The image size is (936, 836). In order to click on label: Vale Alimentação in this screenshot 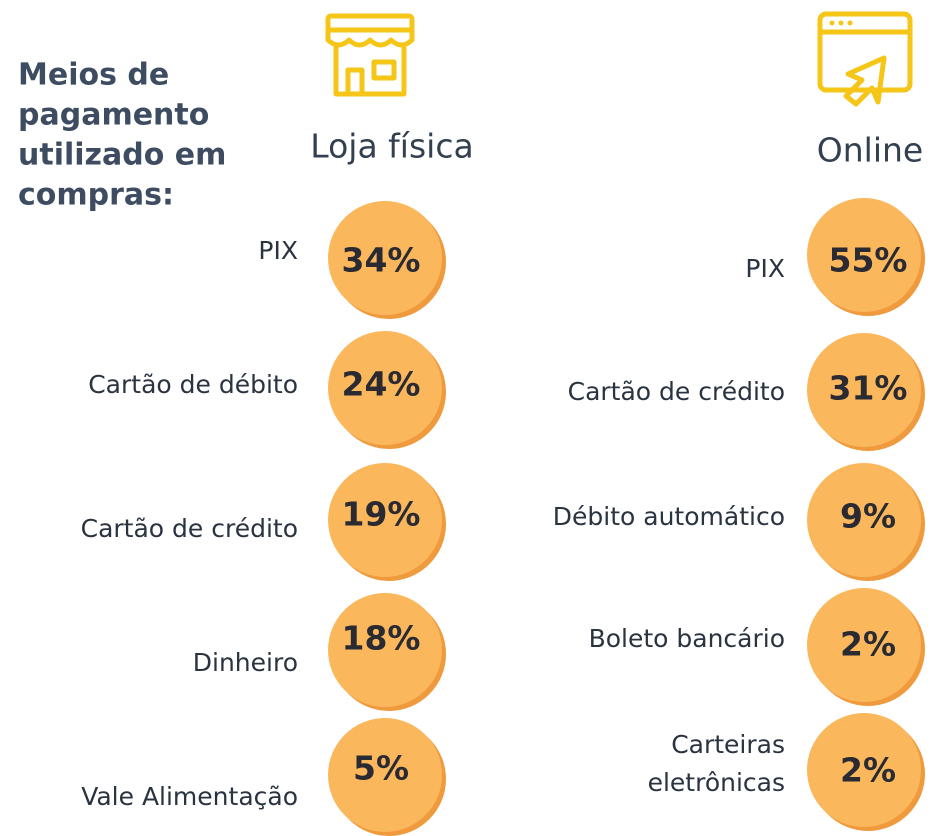, I will do `click(189, 796)`.